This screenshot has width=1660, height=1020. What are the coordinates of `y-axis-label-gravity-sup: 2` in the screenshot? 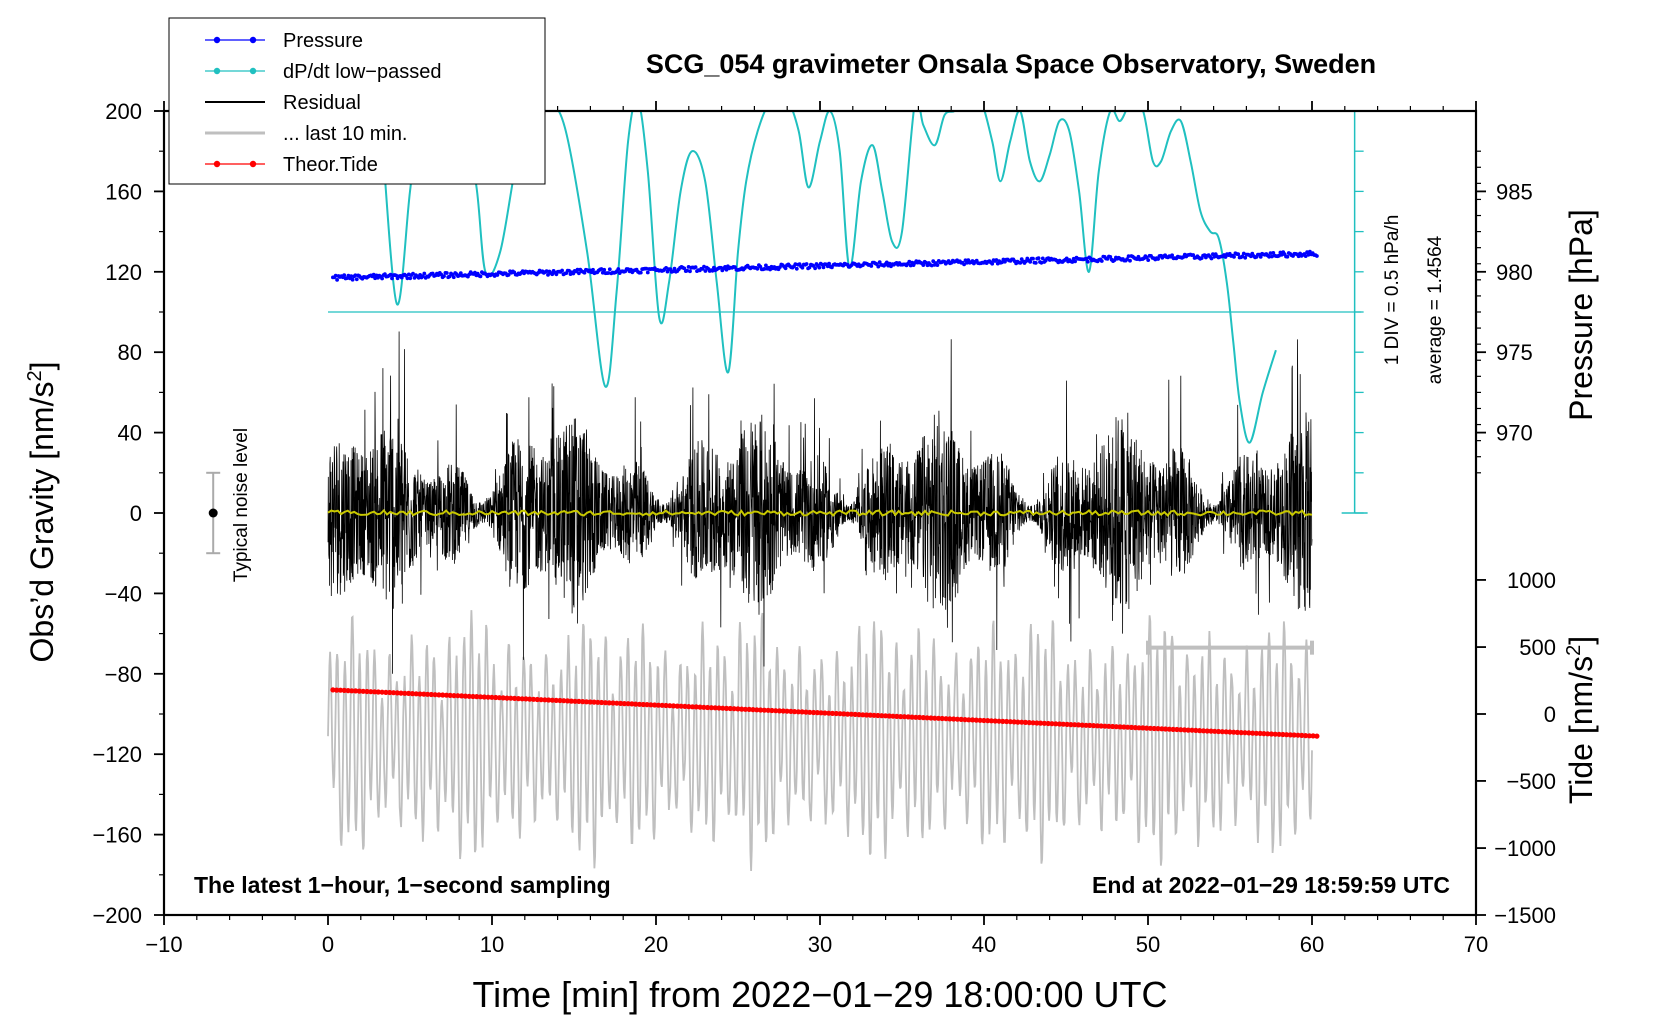 It's located at (35, 375).